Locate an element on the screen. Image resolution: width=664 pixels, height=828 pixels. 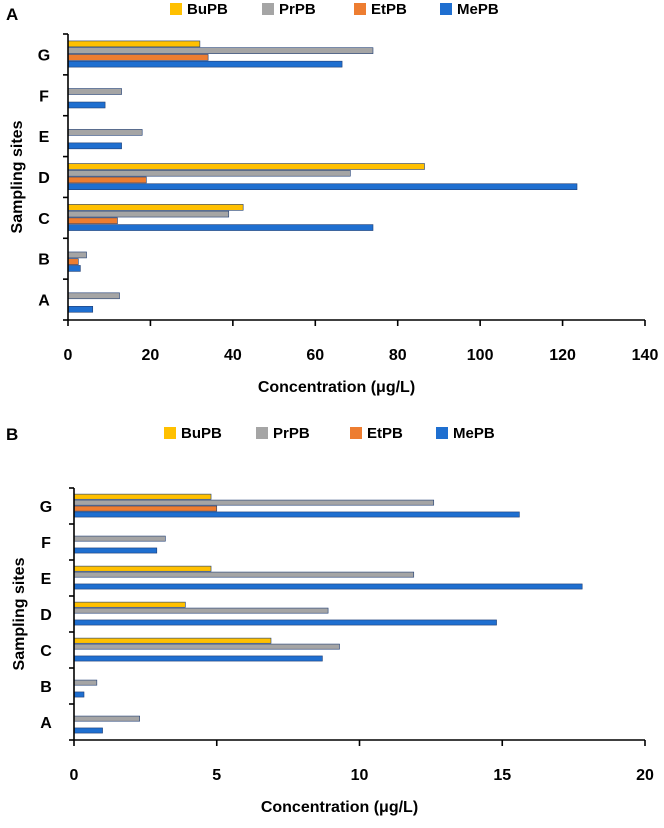
x-tick-label: 15 is located at coordinates (502, 775).